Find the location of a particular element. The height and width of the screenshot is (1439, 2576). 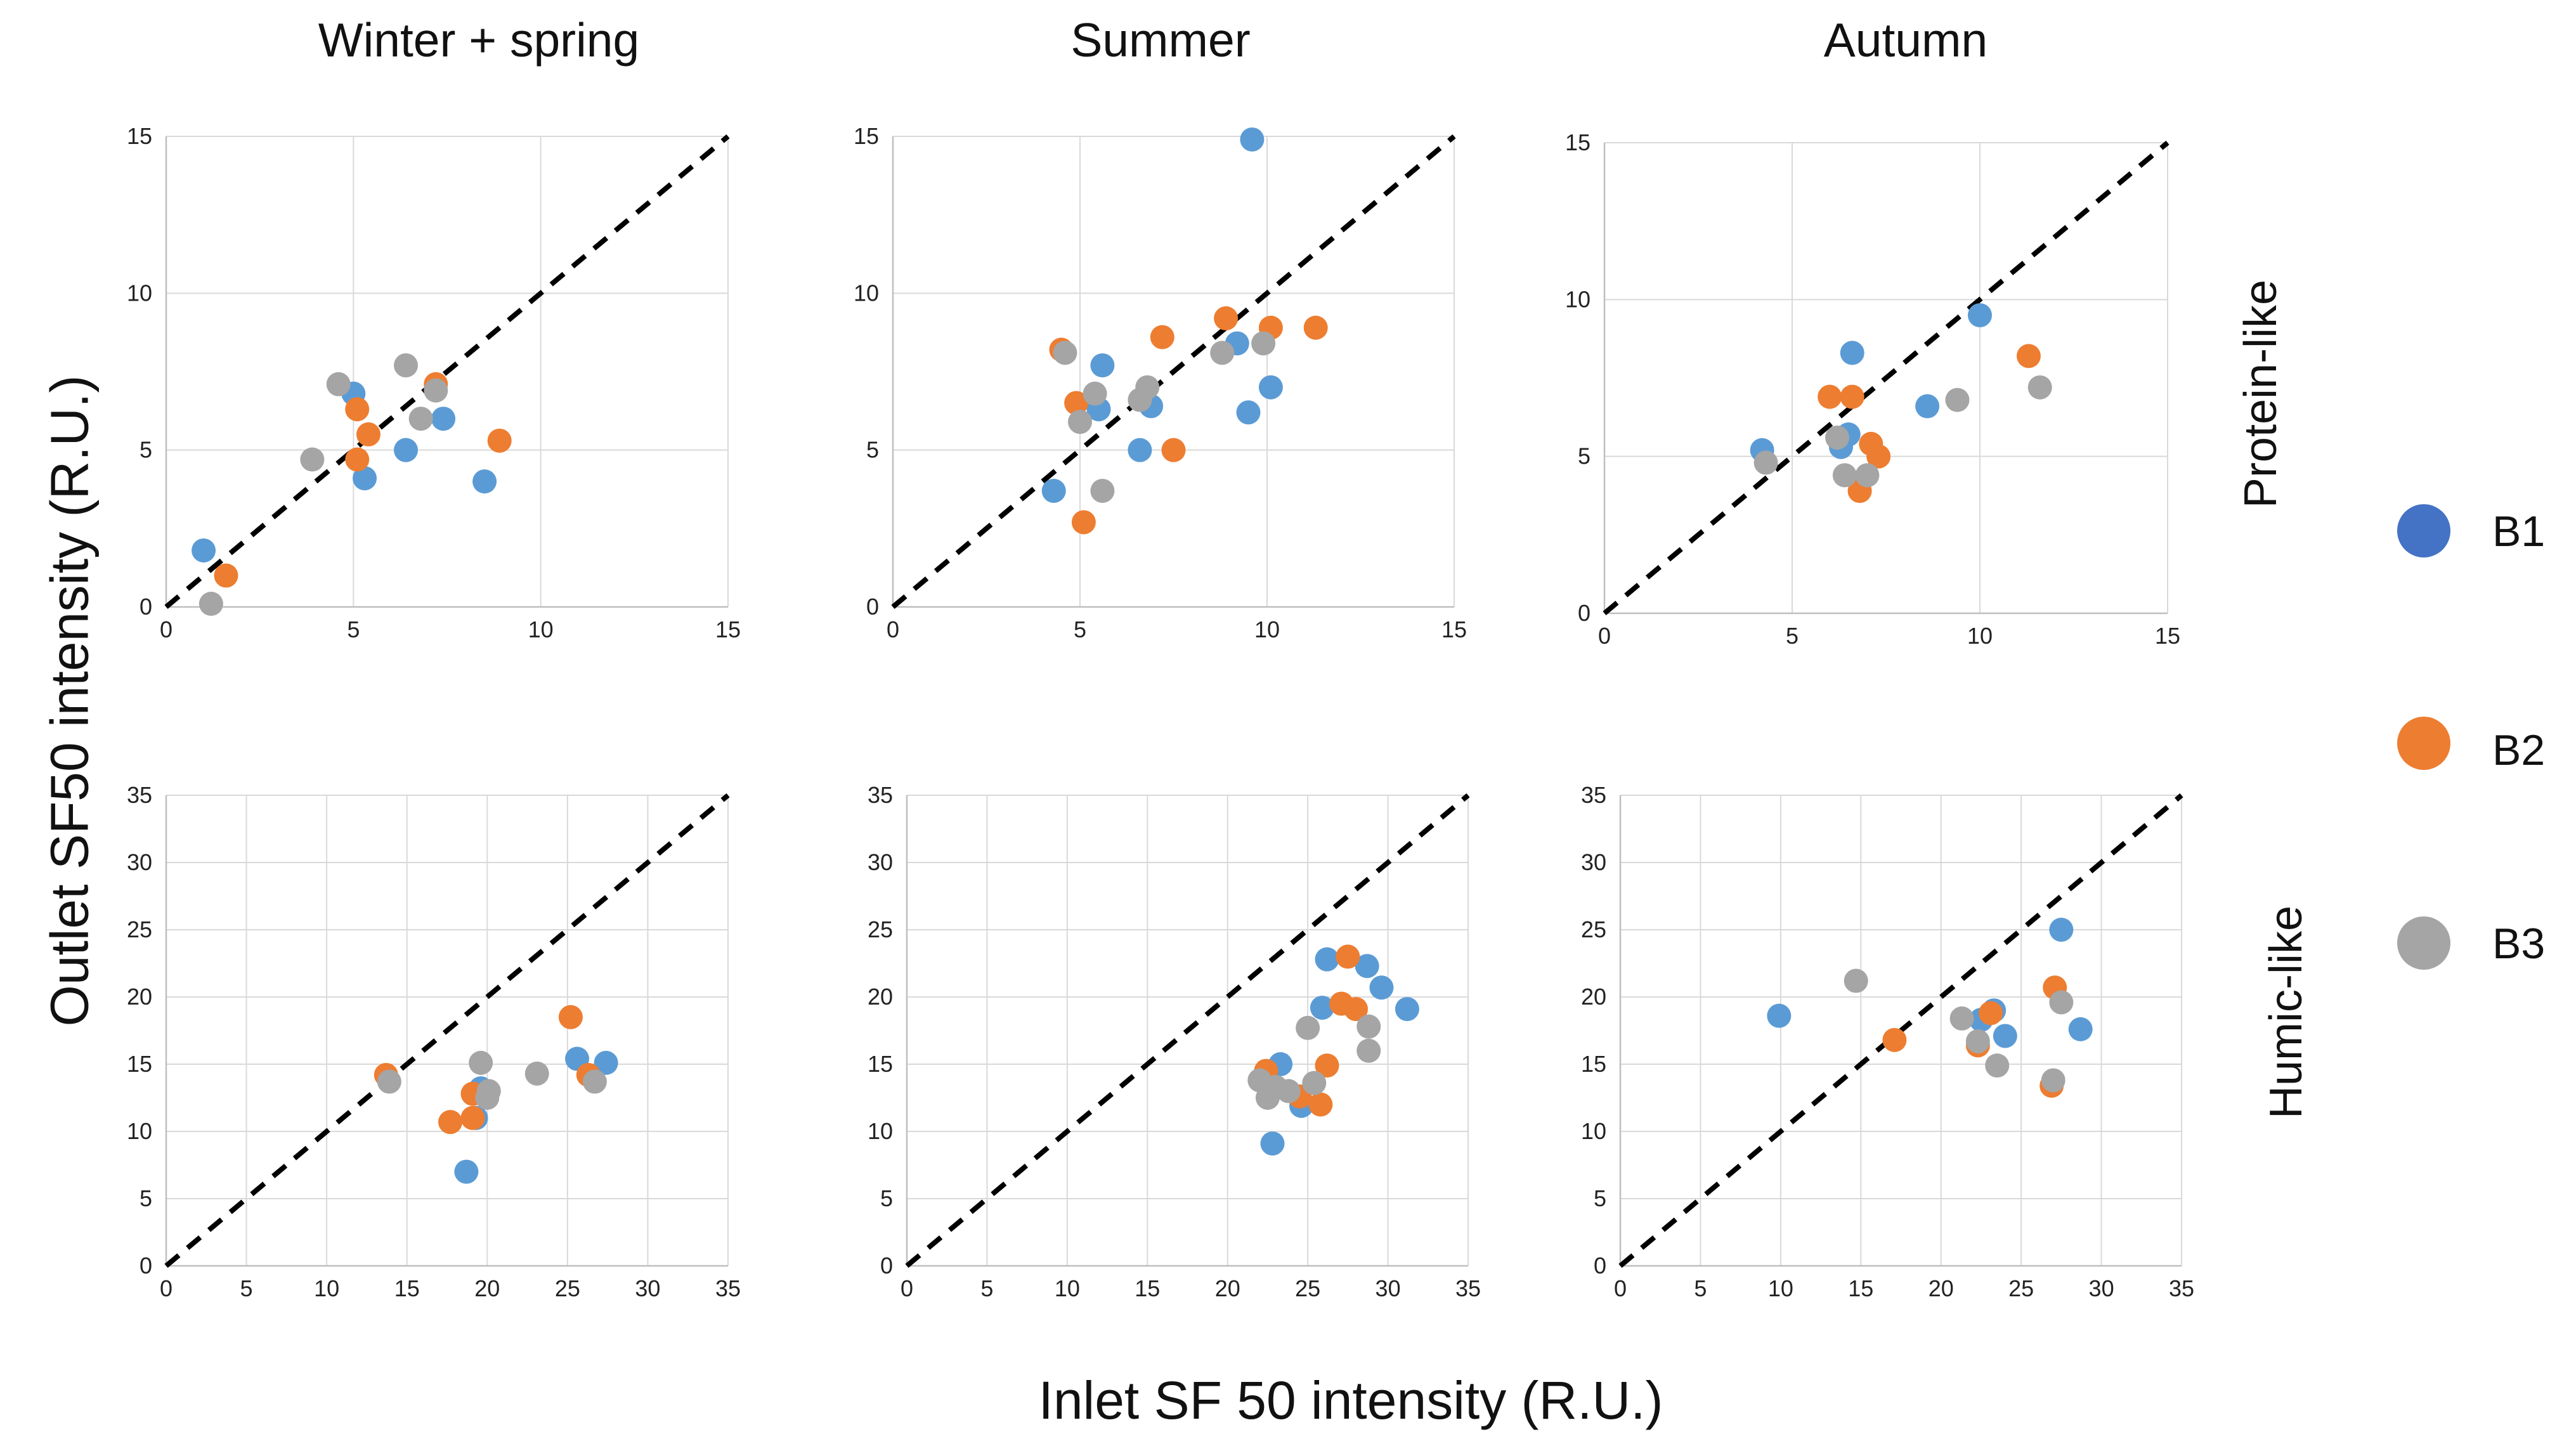

legend-marker-b1 is located at coordinates (2424, 530).